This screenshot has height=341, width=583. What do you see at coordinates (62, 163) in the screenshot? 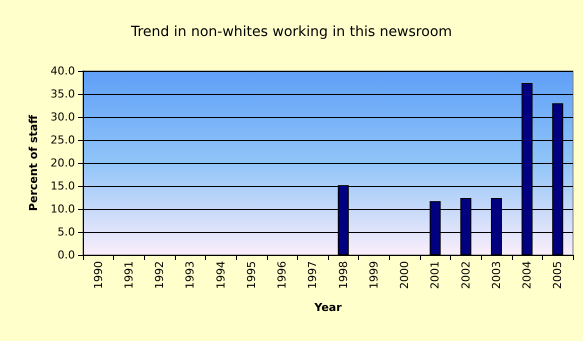
I see `y-tick-label: 20.0` at bounding box center [62, 163].